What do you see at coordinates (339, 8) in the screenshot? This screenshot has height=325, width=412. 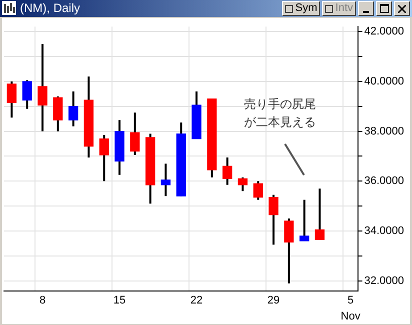 I see `text: Intv` at bounding box center [339, 8].